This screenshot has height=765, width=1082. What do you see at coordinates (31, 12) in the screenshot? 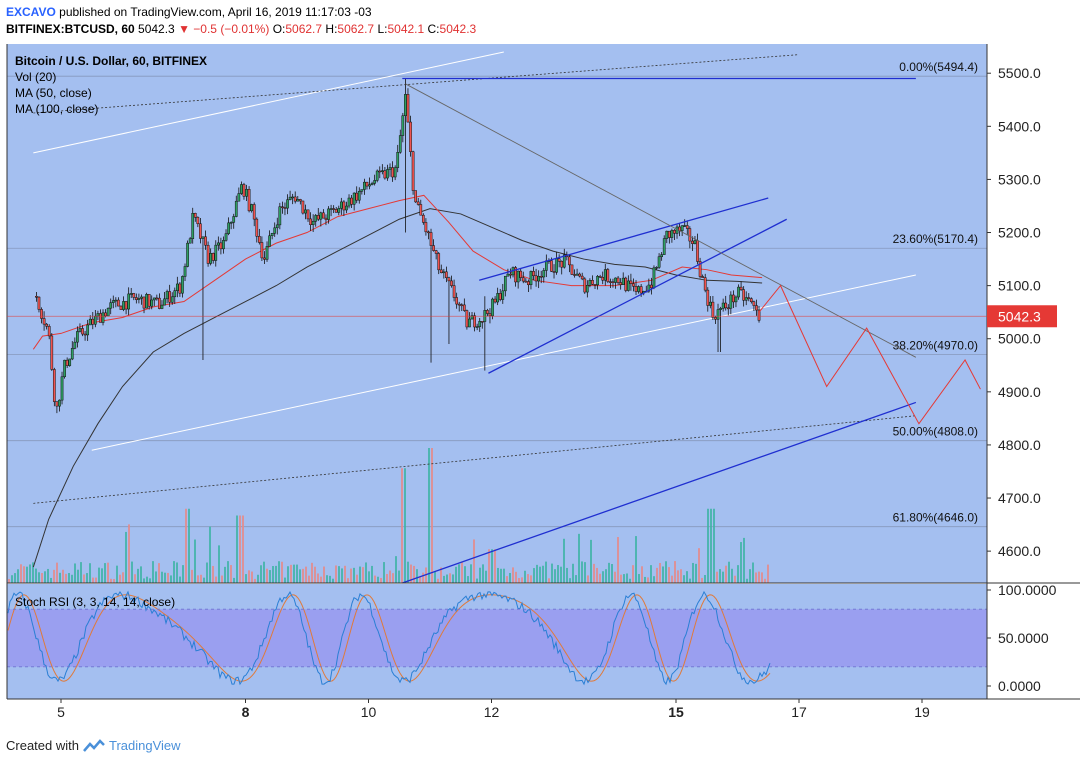
I see `author-name: EXCAVO` at bounding box center [31, 12].